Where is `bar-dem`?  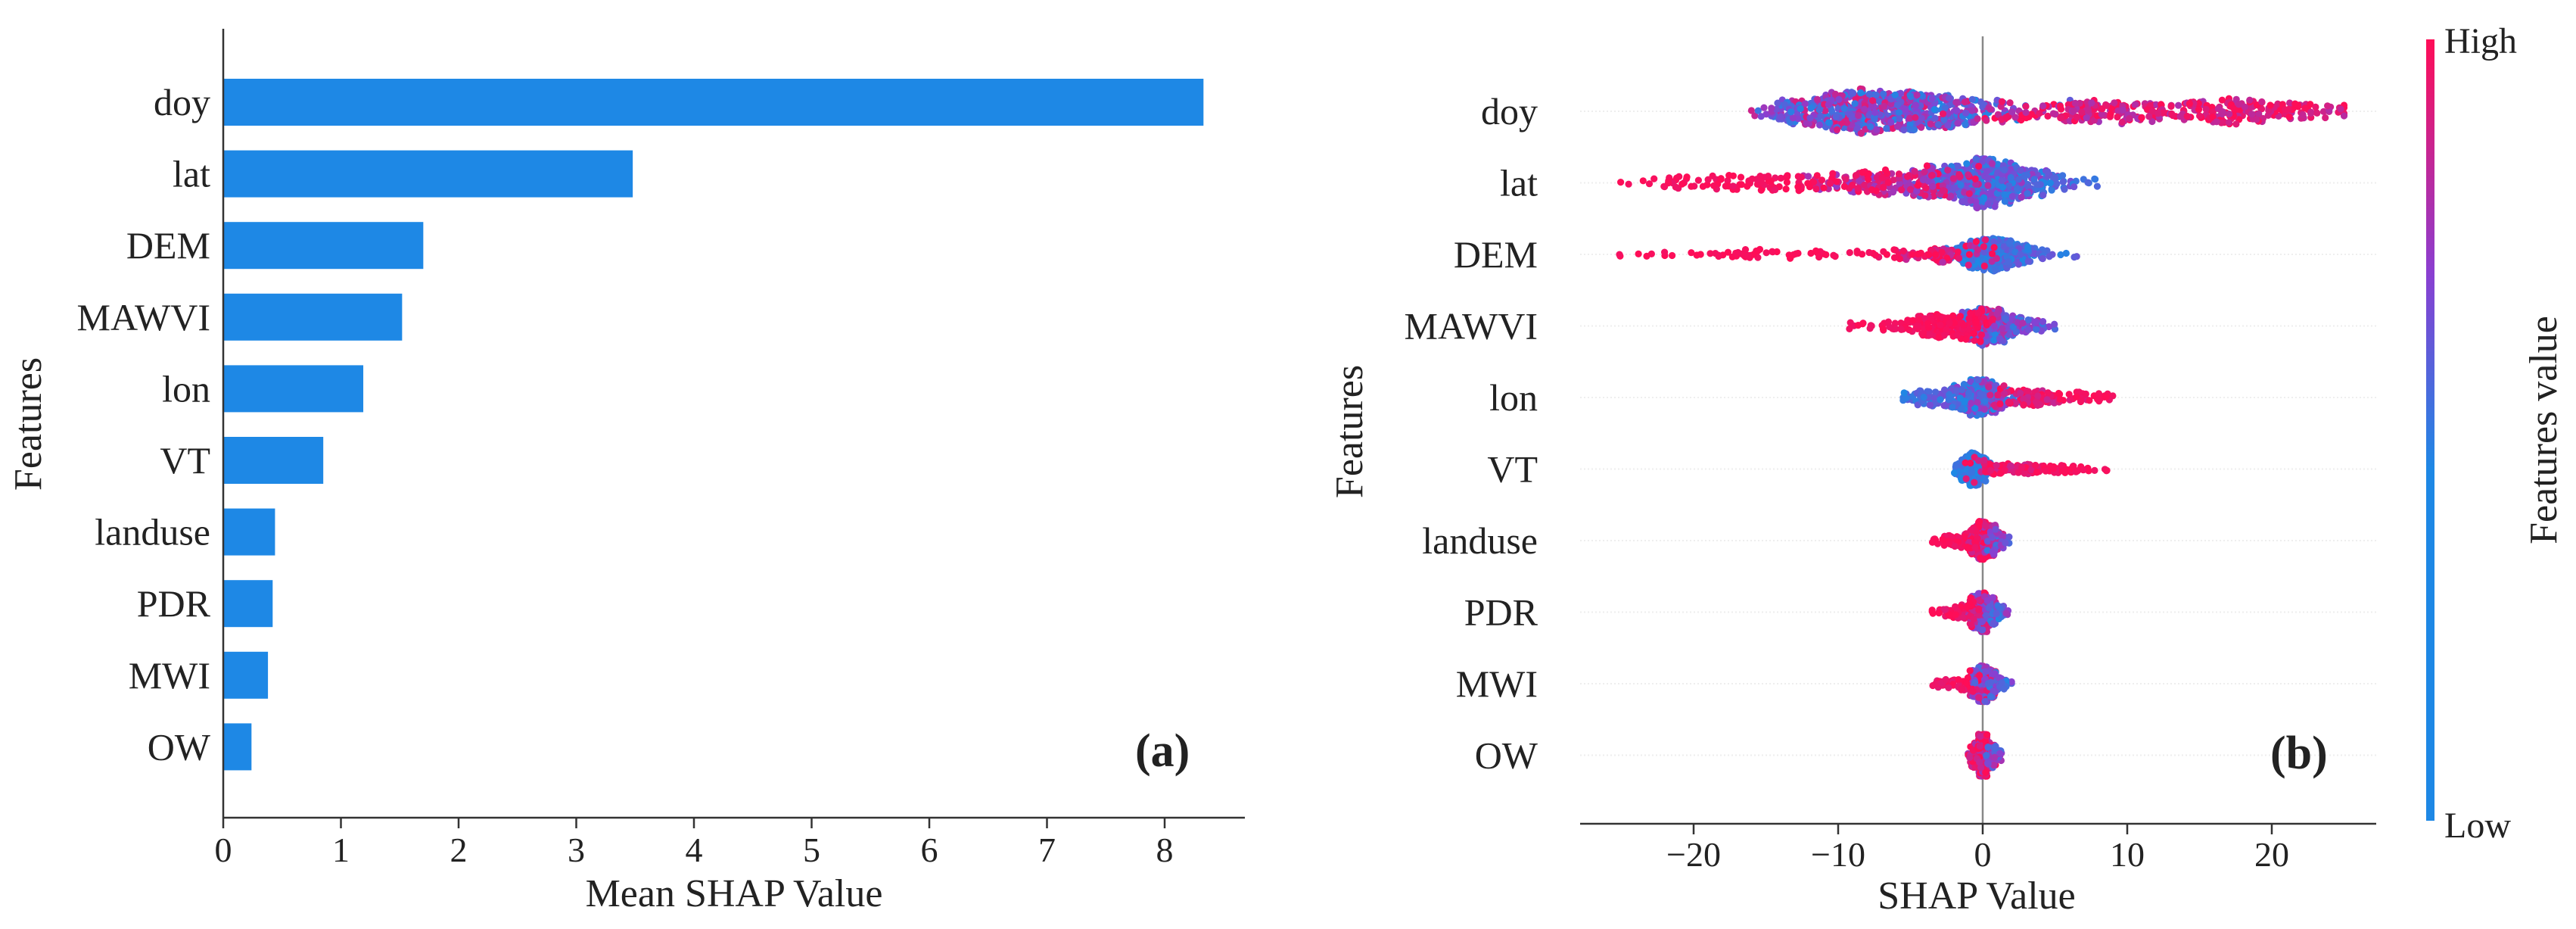 bar-dem is located at coordinates (323, 246).